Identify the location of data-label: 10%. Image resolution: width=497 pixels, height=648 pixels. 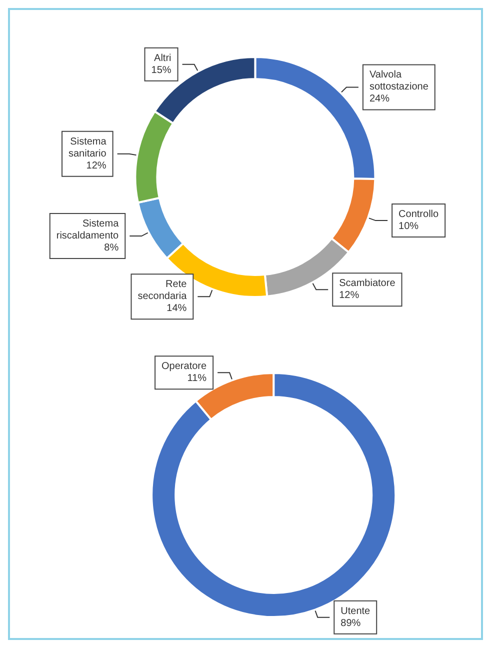
(408, 226).